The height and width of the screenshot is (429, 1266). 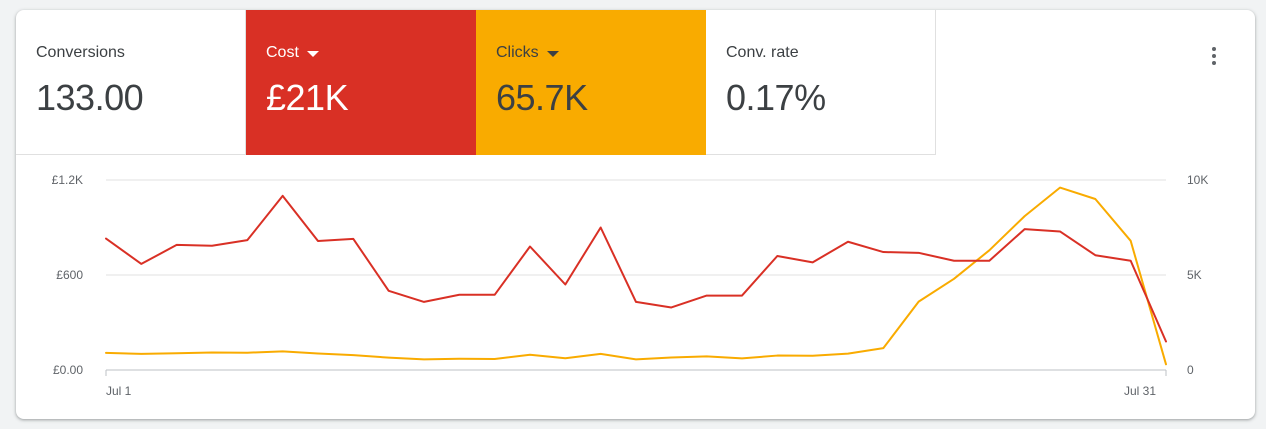 What do you see at coordinates (67, 180) in the screenshot?
I see `y-left-tick-label: £1.2K` at bounding box center [67, 180].